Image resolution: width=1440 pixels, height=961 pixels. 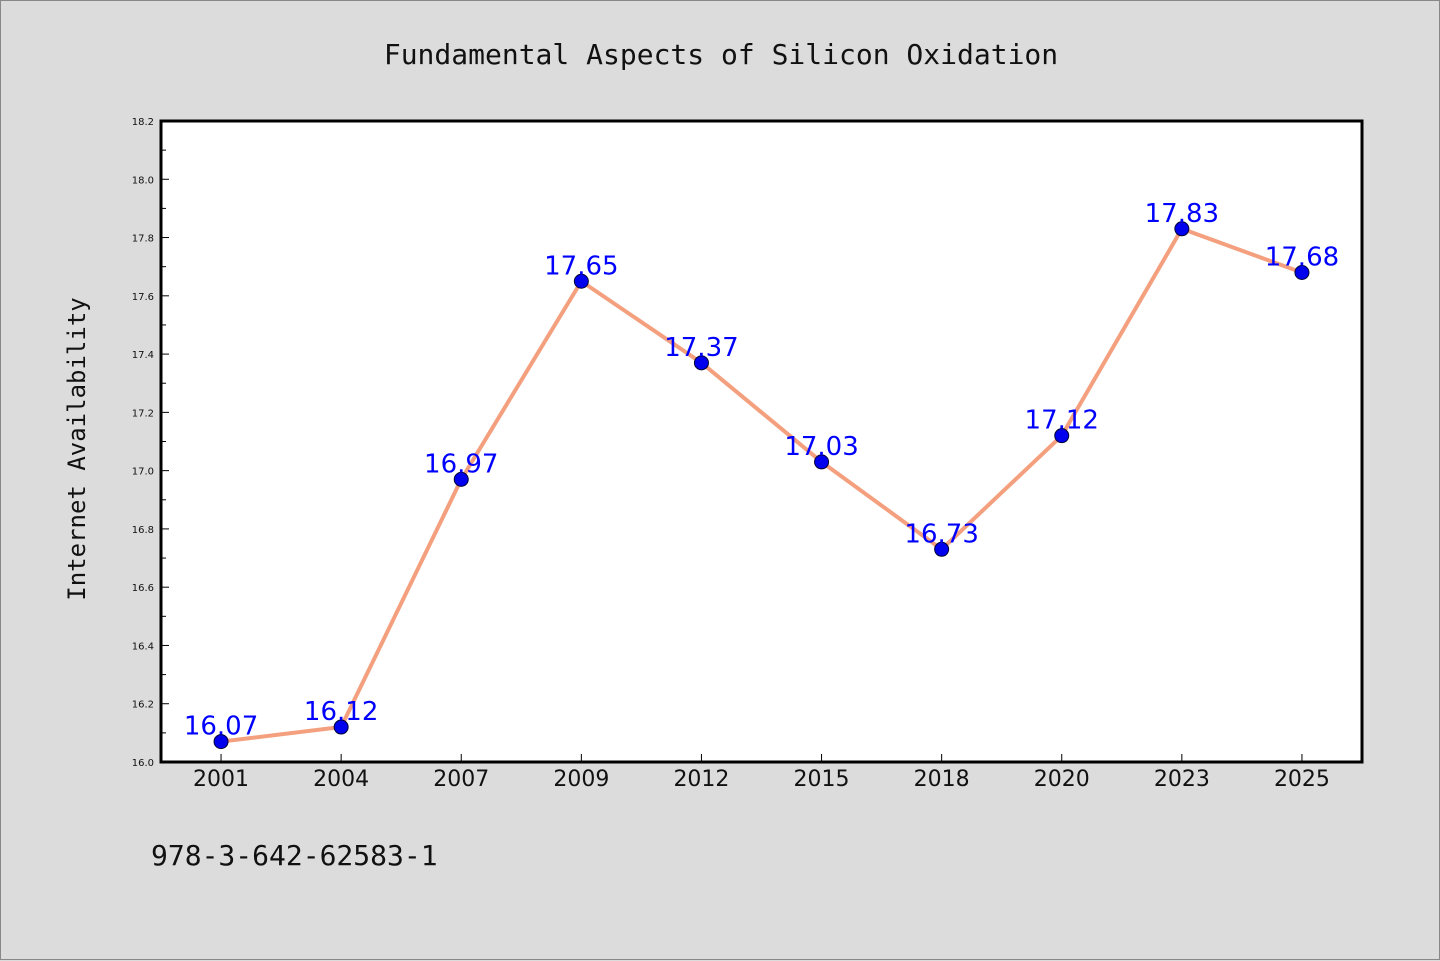 I want to click on x-tick-label: 2012, so click(x=701, y=779).